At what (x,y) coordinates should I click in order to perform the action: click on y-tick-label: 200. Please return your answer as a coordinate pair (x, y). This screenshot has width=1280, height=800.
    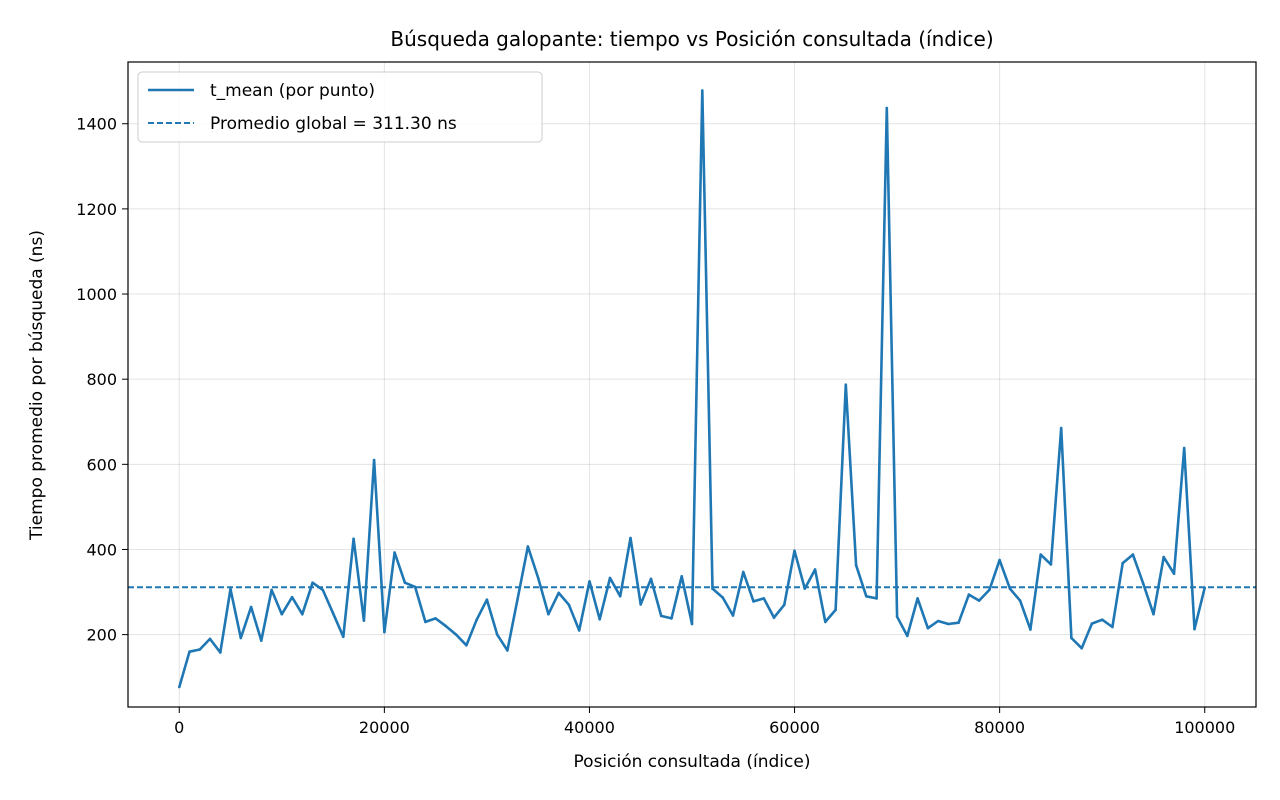
    Looking at the image, I should click on (101, 635).